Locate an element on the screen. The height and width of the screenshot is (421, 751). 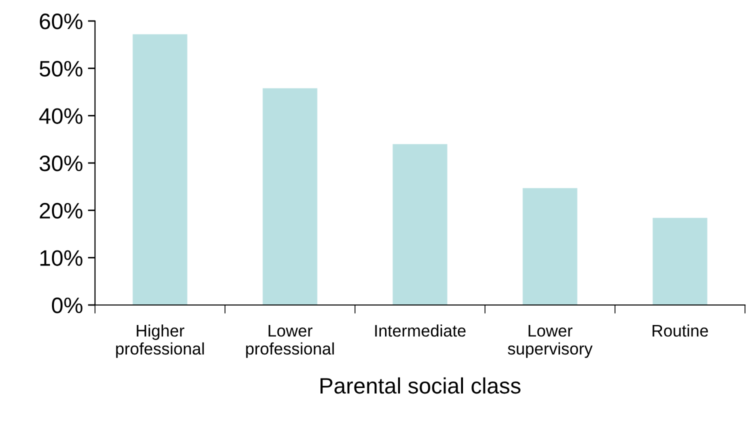
y-tick-label: 0% is located at coordinates (67, 306).